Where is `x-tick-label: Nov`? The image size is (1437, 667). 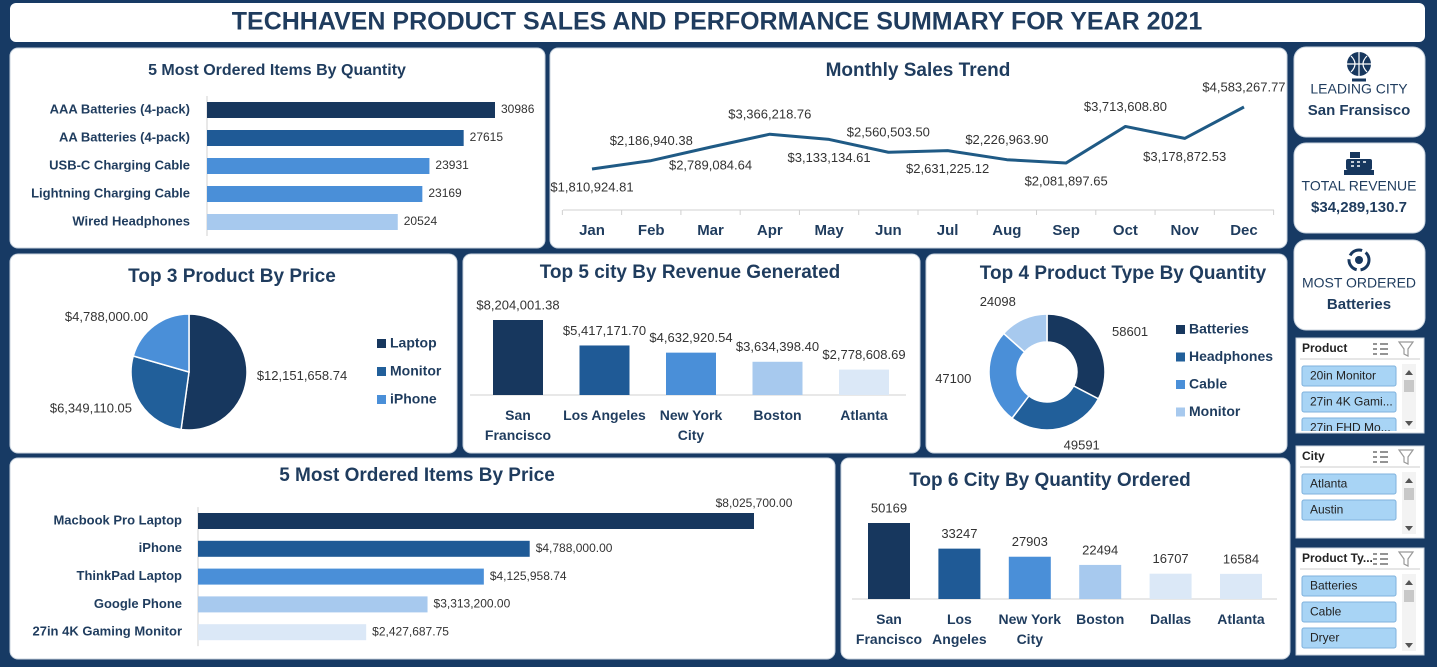
x-tick-label: Nov is located at coordinates (1185, 230).